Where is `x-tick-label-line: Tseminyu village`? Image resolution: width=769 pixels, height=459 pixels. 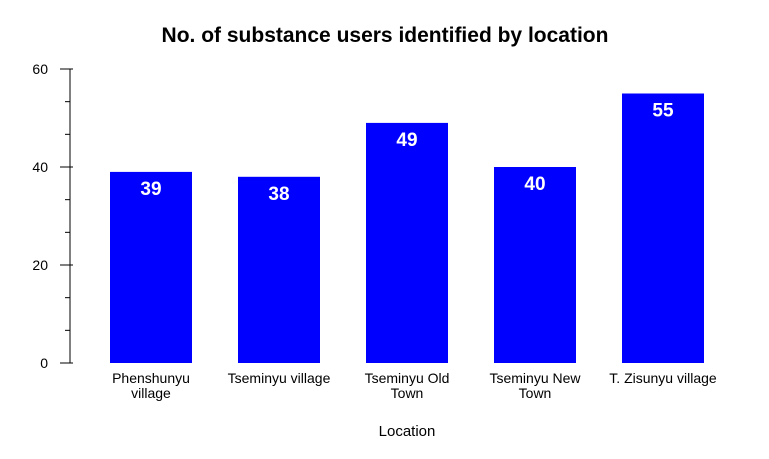
x-tick-label-line: Tseminyu village is located at coordinates (279, 378).